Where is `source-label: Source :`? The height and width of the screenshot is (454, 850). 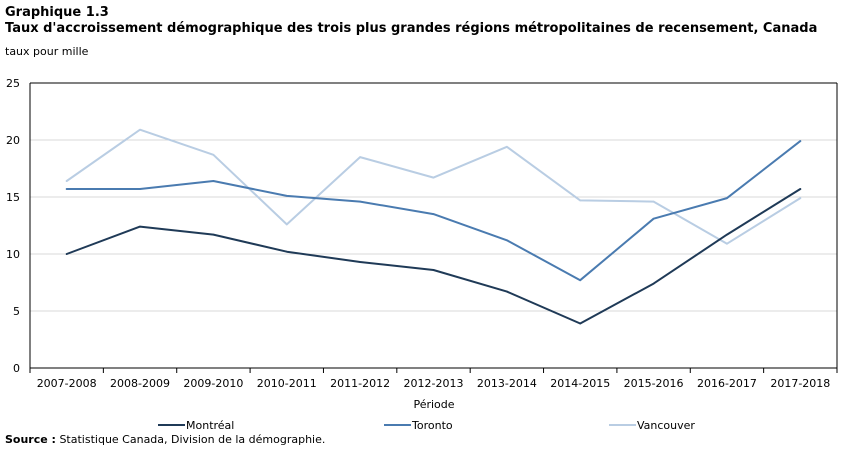
source-label: Source : is located at coordinates (30, 439).